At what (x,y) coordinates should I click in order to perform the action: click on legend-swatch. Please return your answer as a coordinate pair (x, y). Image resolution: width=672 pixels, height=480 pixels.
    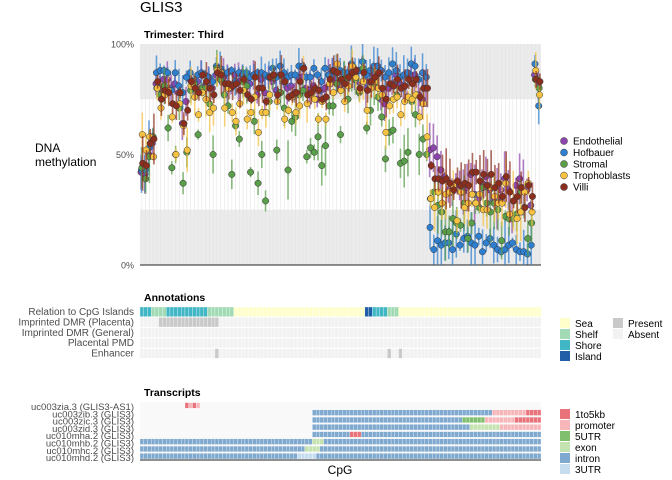
    Looking at the image, I should click on (565, 447).